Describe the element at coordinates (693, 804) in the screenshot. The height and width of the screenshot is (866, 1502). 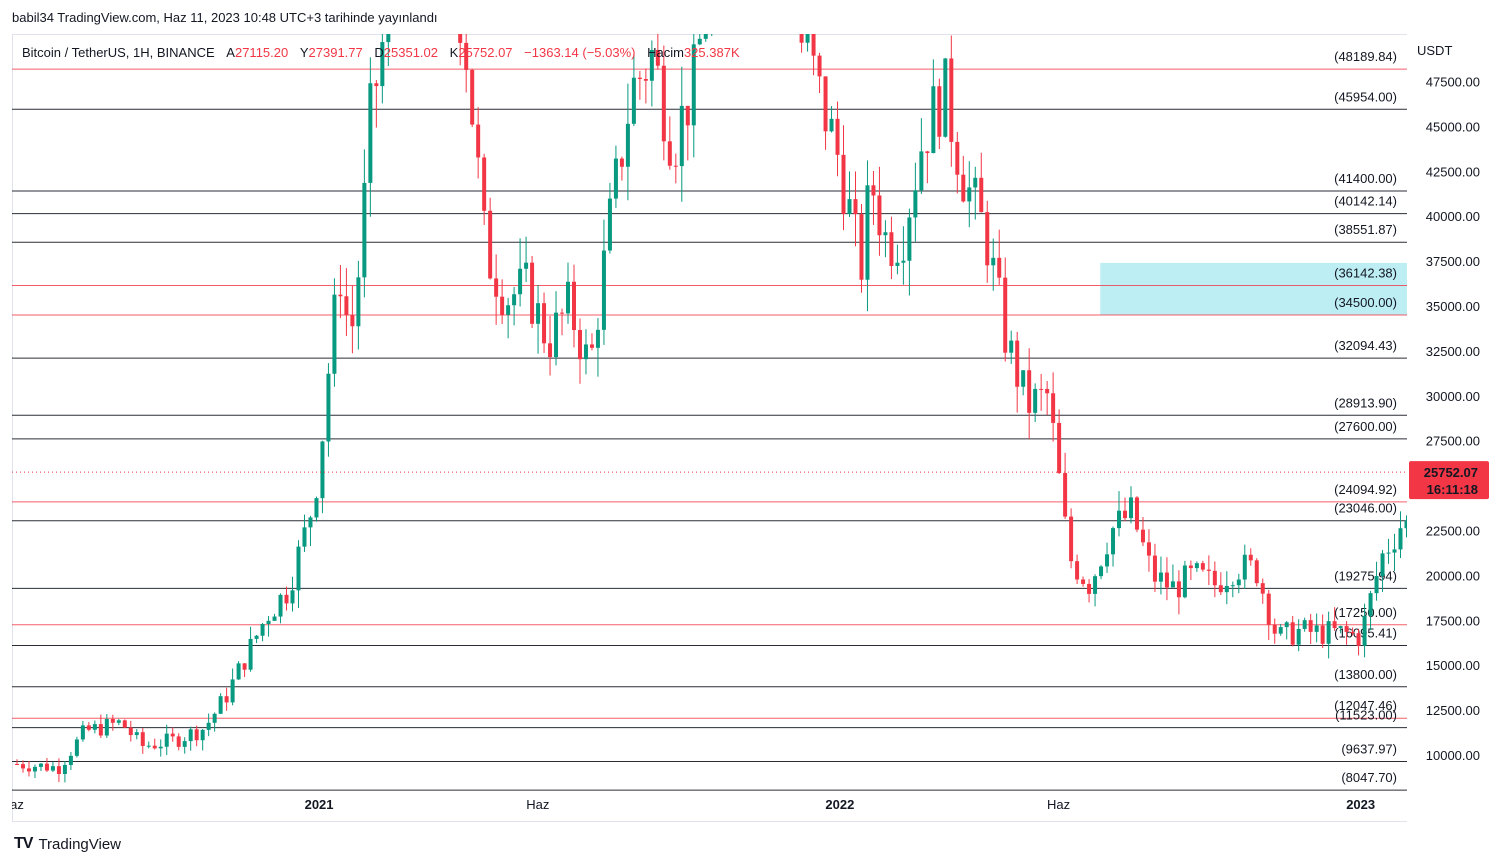
I see `time-axis: az2021Haz2022Haz2023Haz2024May202` at that location.